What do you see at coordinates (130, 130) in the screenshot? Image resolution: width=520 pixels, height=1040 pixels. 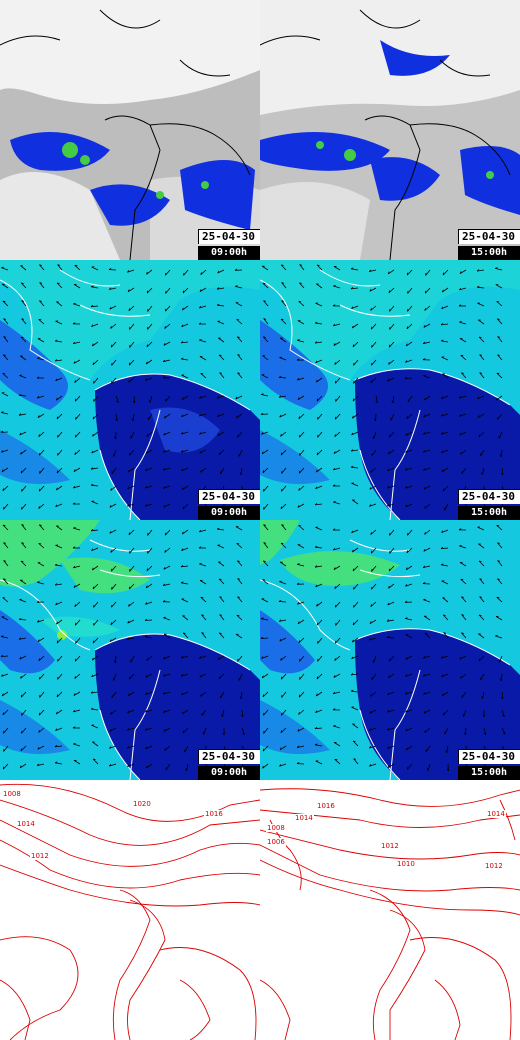 I see `satellite-map` at bounding box center [130, 130].